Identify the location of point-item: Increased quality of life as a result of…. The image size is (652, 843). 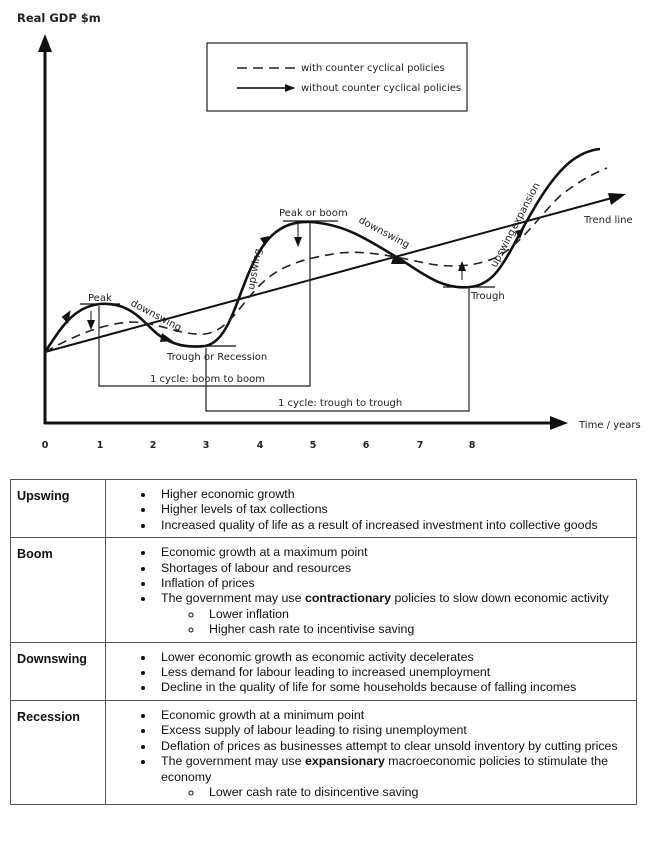
(392, 525).